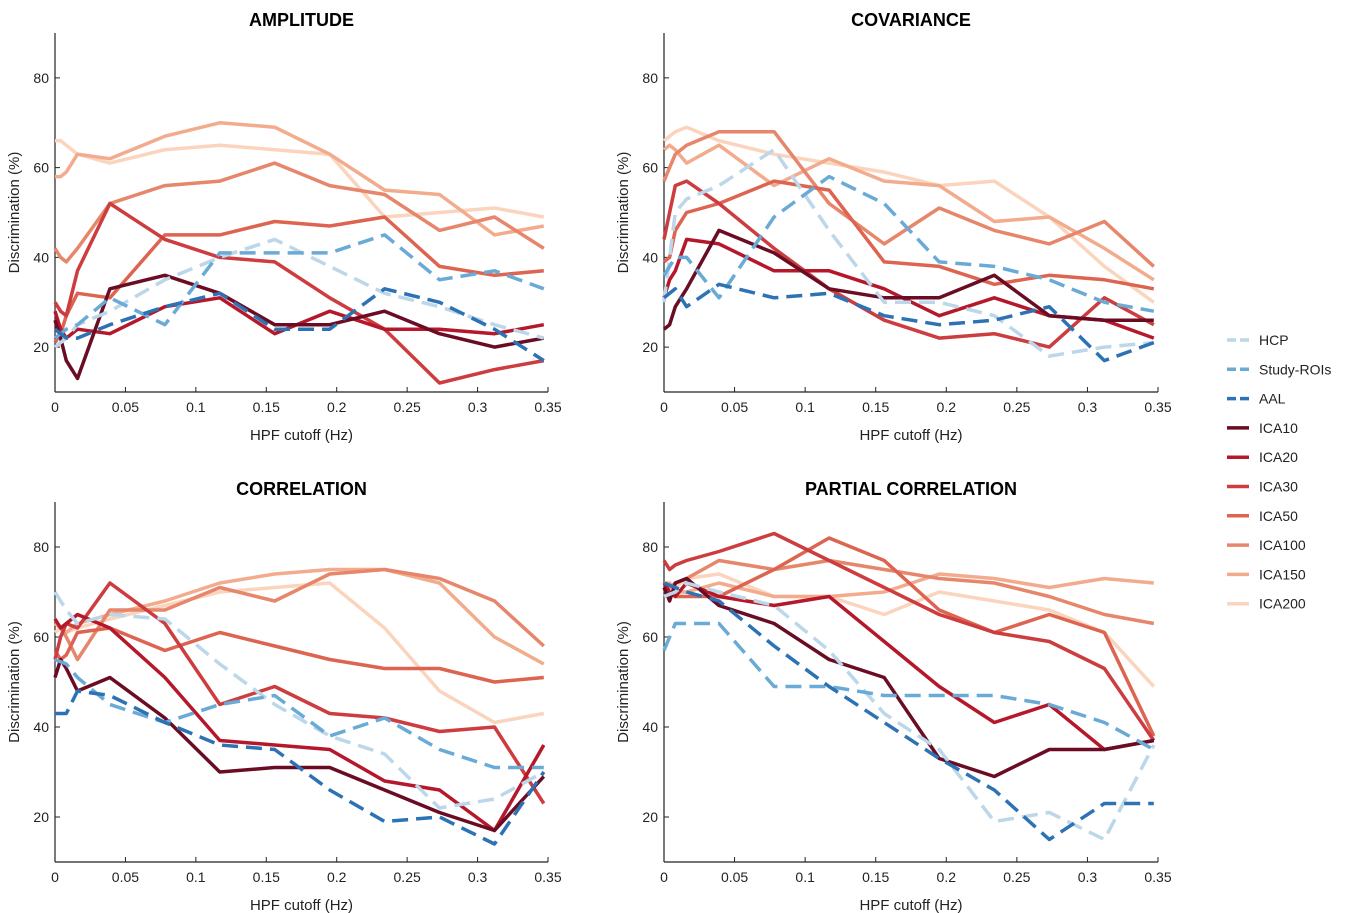 This screenshot has height=913, width=1358. What do you see at coordinates (1256, 399) in the screenshot?
I see `legend-item-aal: AAL` at bounding box center [1256, 399].